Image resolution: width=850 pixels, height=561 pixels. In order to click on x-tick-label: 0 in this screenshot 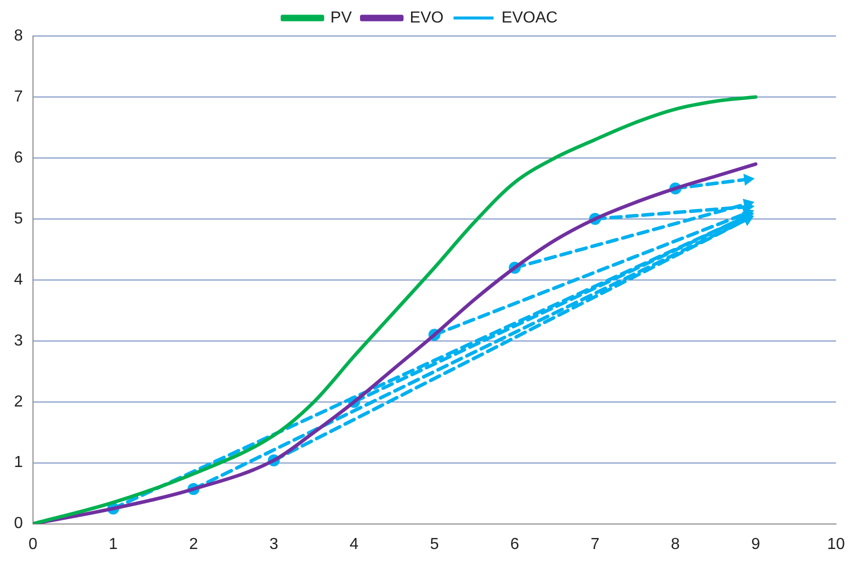, I will do `click(33, 544)`.